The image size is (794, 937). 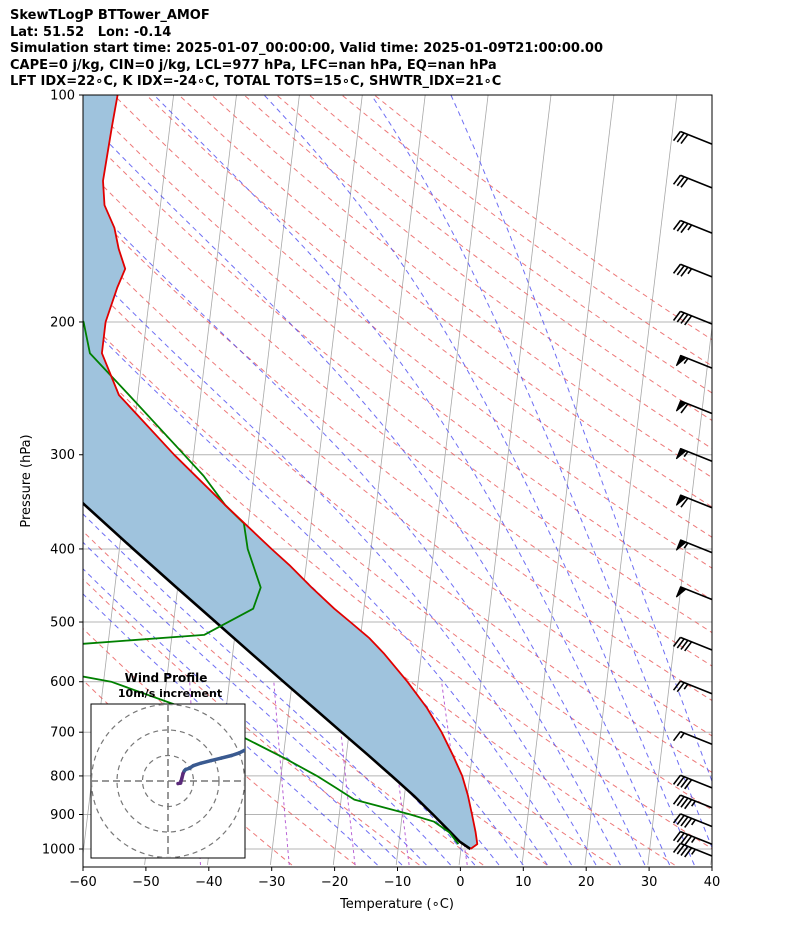 I want to click on x-tick-label: 20, so click(x=586, y=882).